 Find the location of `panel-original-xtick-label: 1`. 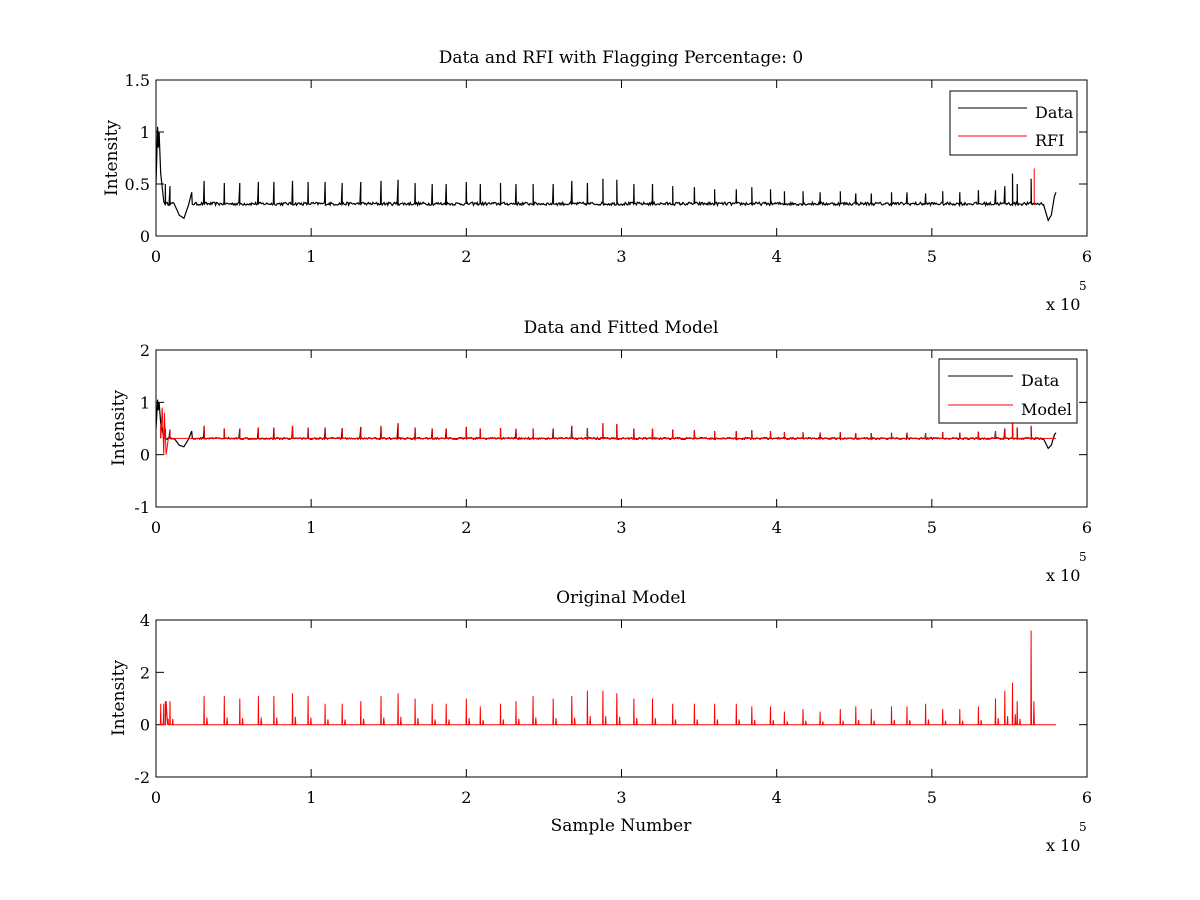

panel-original-xtick-label: 1 is located at coordinates (311, 797).